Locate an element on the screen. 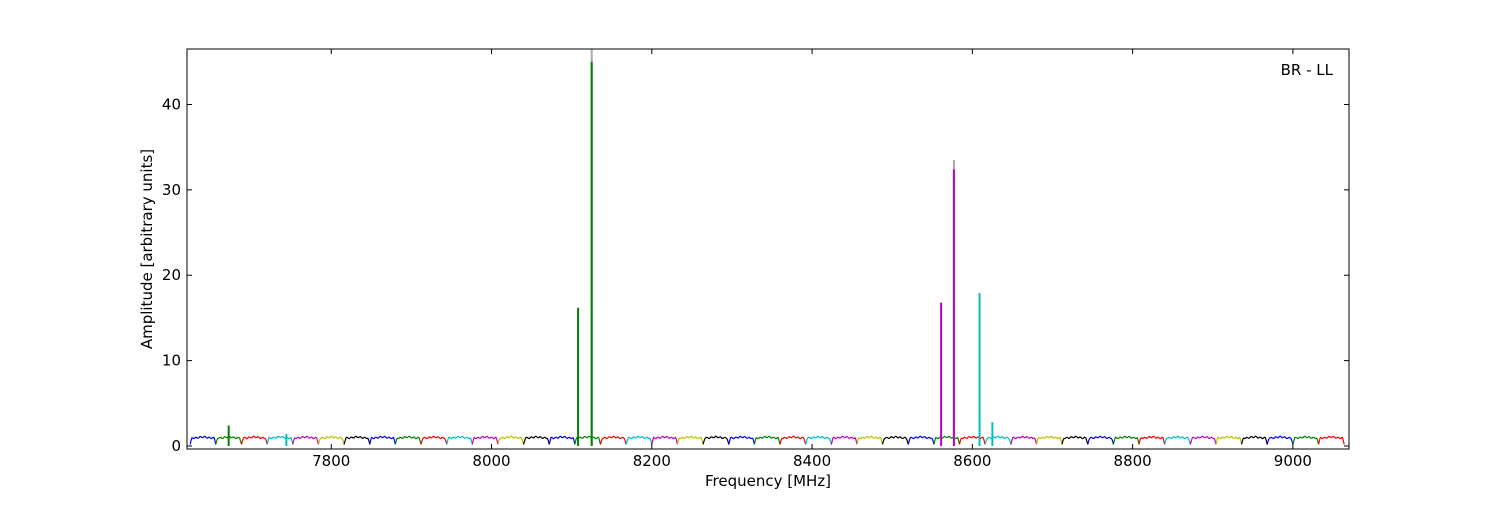 The height and width of the screenshot is (505, 1500). y-tick-label-30: 30 is located at coordinates (171, 190).